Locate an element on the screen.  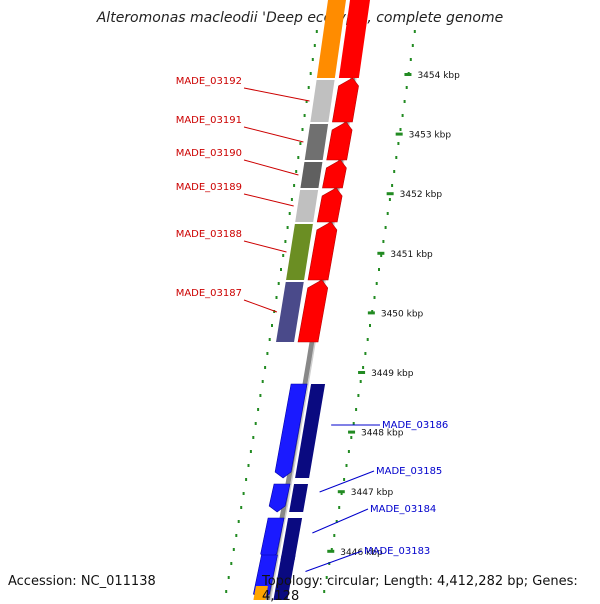
tick-label: 3446 kbp is located at coordinates (361, 553).